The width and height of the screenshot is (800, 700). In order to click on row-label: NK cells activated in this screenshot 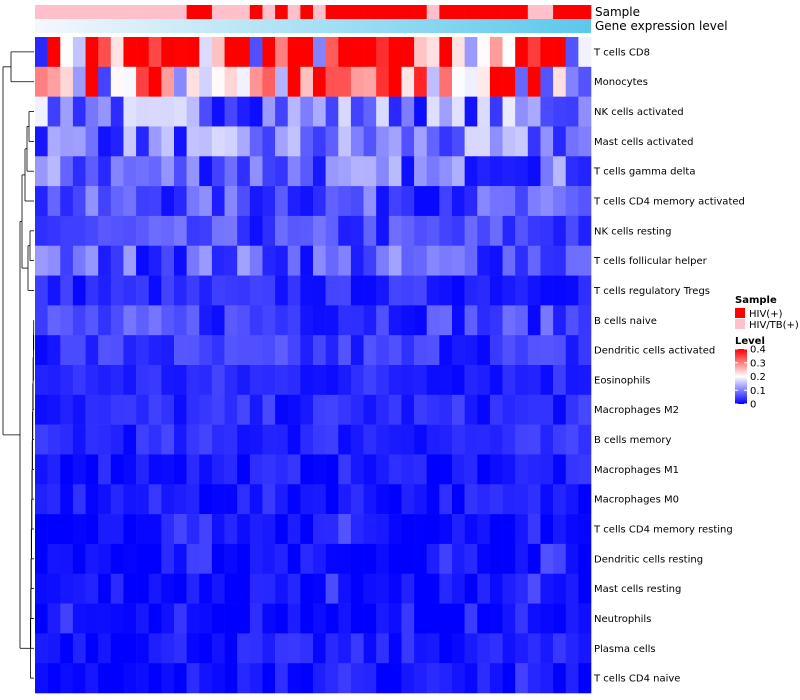, I will do `click(639, 112)`.